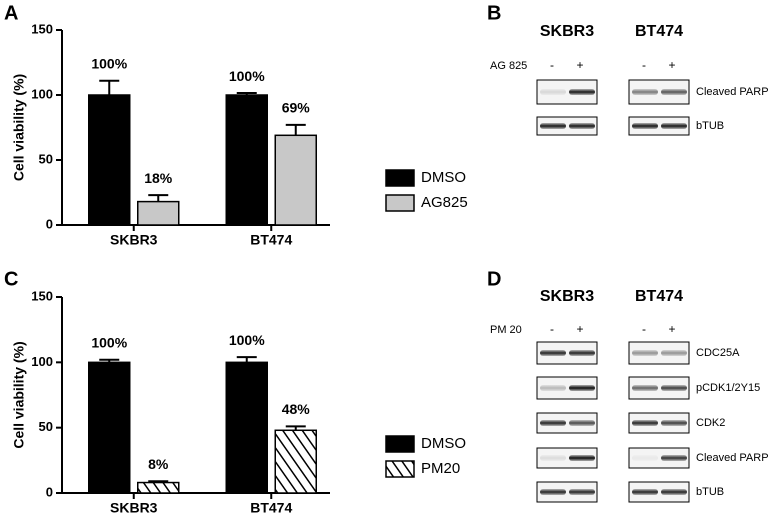 The image size is (776, 516). What do you see at coordinates (42, 295) in the screenshot?
I see `y-tick-label: 150` at bounding box center [42, 295].